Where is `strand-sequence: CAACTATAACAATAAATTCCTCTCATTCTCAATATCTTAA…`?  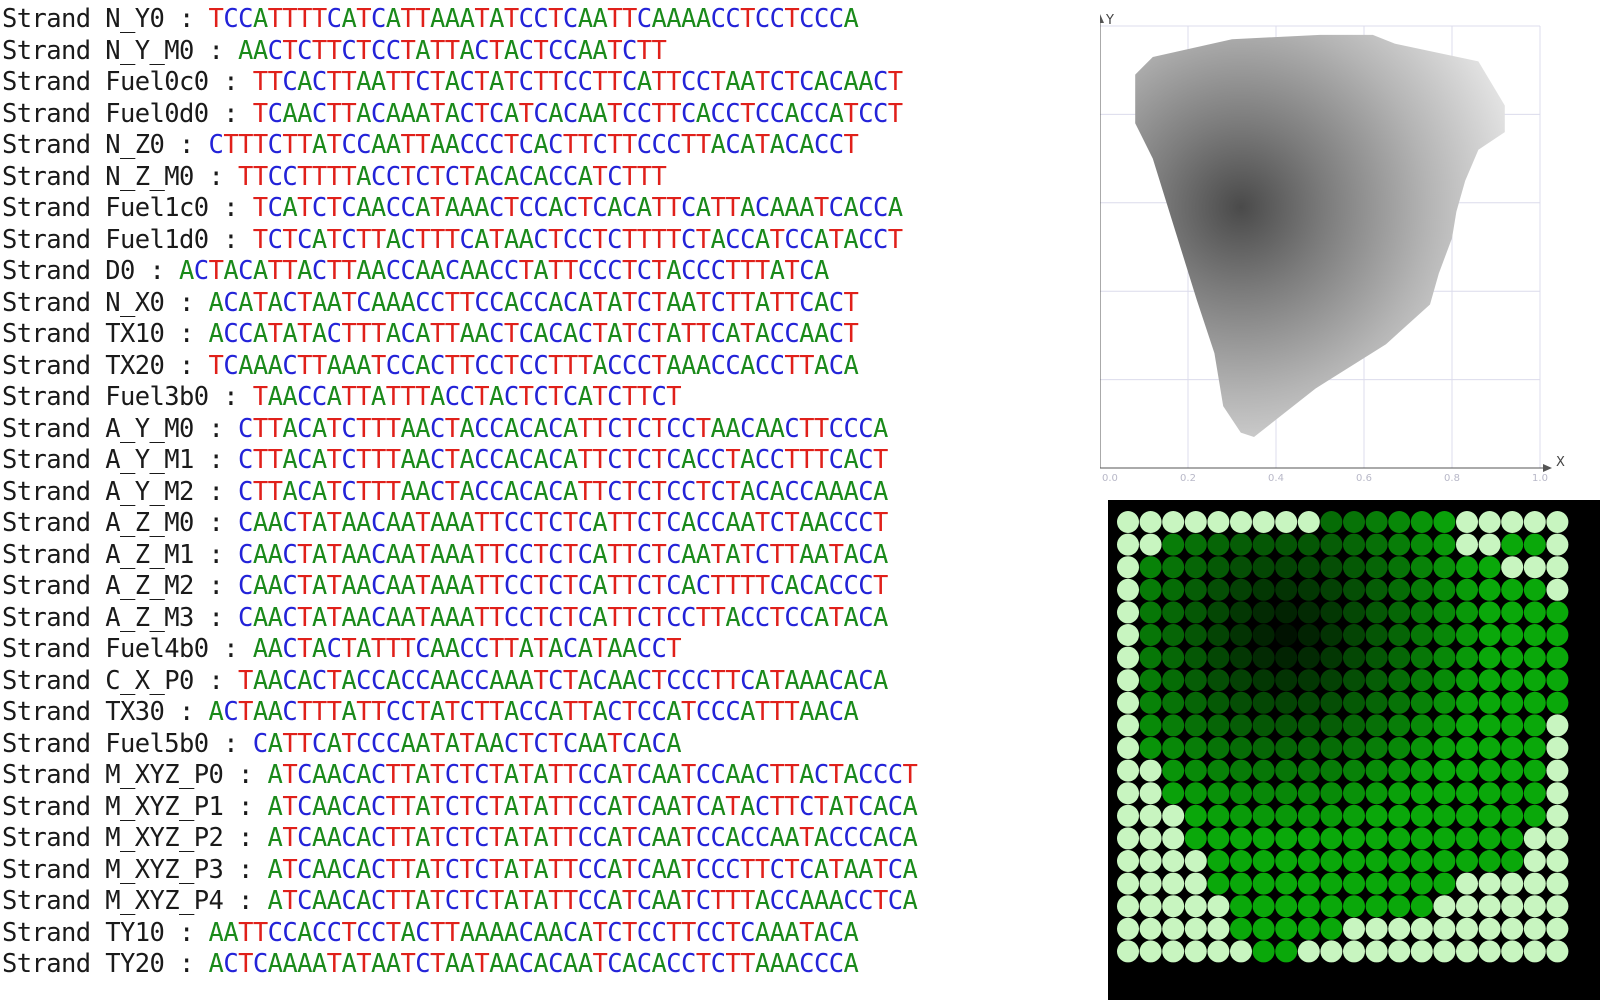 strand-sequence: CAACTATAACAATAAATTCCTCTCATTCTCAATATCTTAA… is located at coordinates (563, 554).